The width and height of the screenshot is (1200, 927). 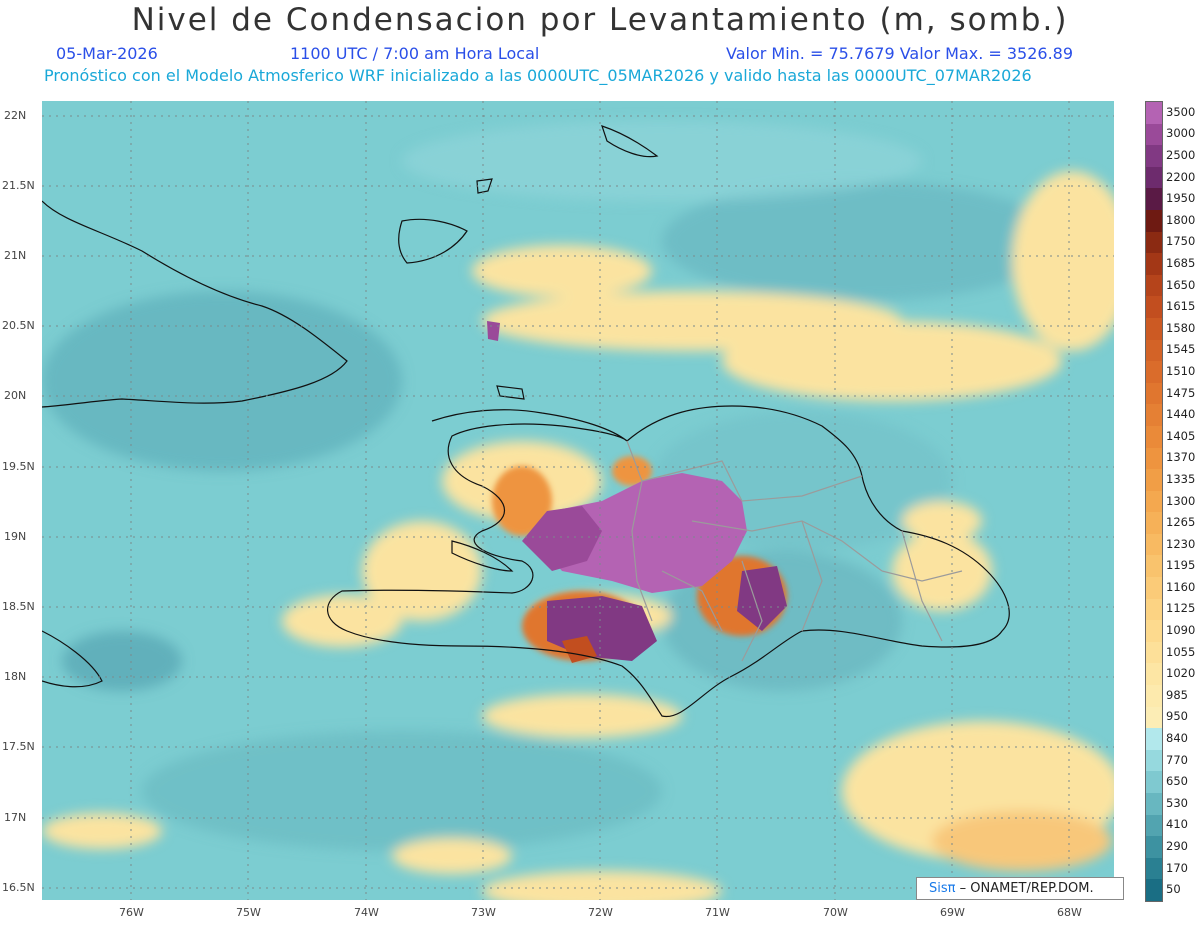 I want to click on cuba-coast, so click(x=195, y=304).